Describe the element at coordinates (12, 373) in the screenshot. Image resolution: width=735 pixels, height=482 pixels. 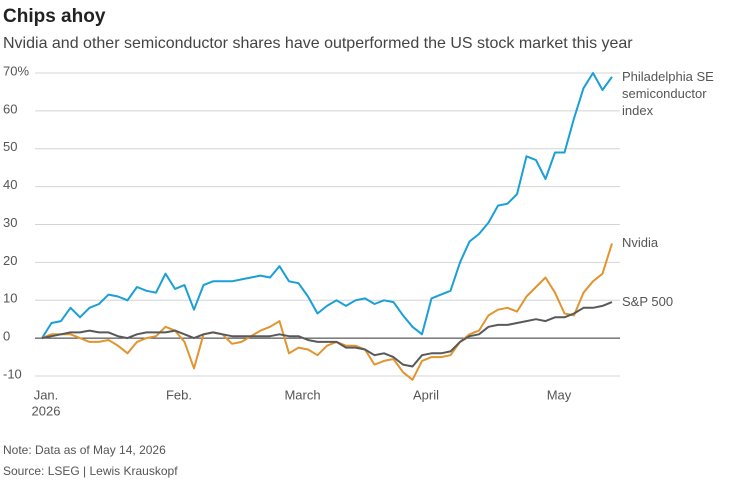
I see `y-tick-label: -10` at that location.